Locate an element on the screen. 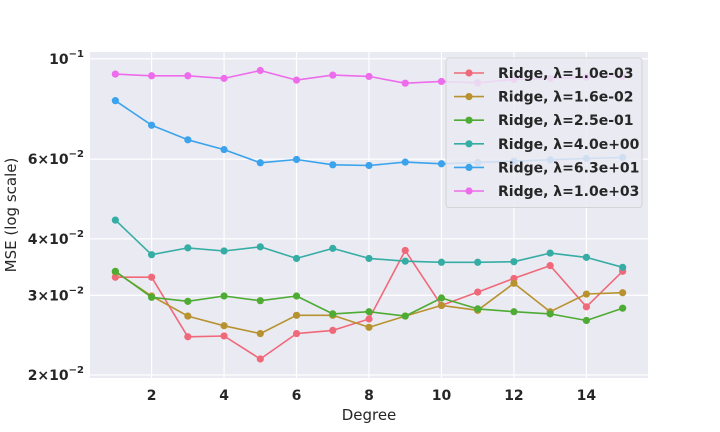  legend-label: Ridge, λ=1.0e+03 is located at coordinates (568, 192).